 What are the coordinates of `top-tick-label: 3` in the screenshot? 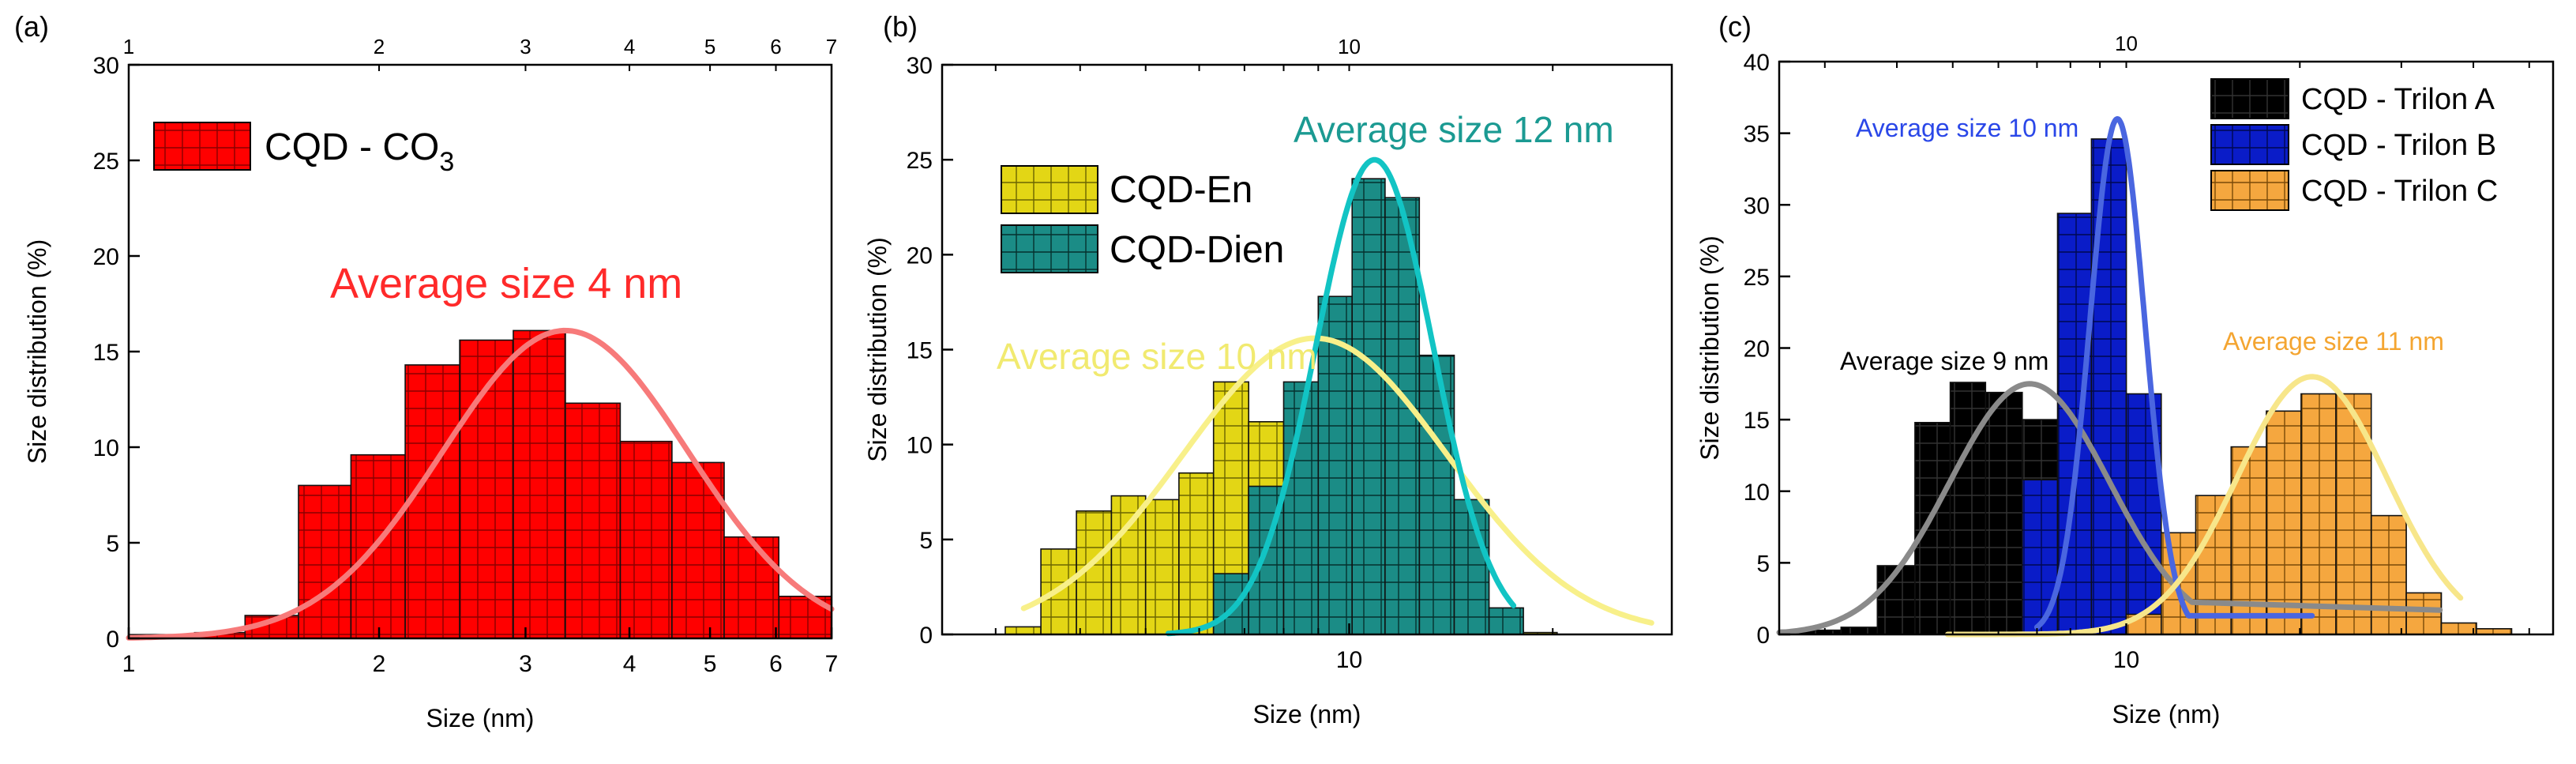 It's located at (525, 47).